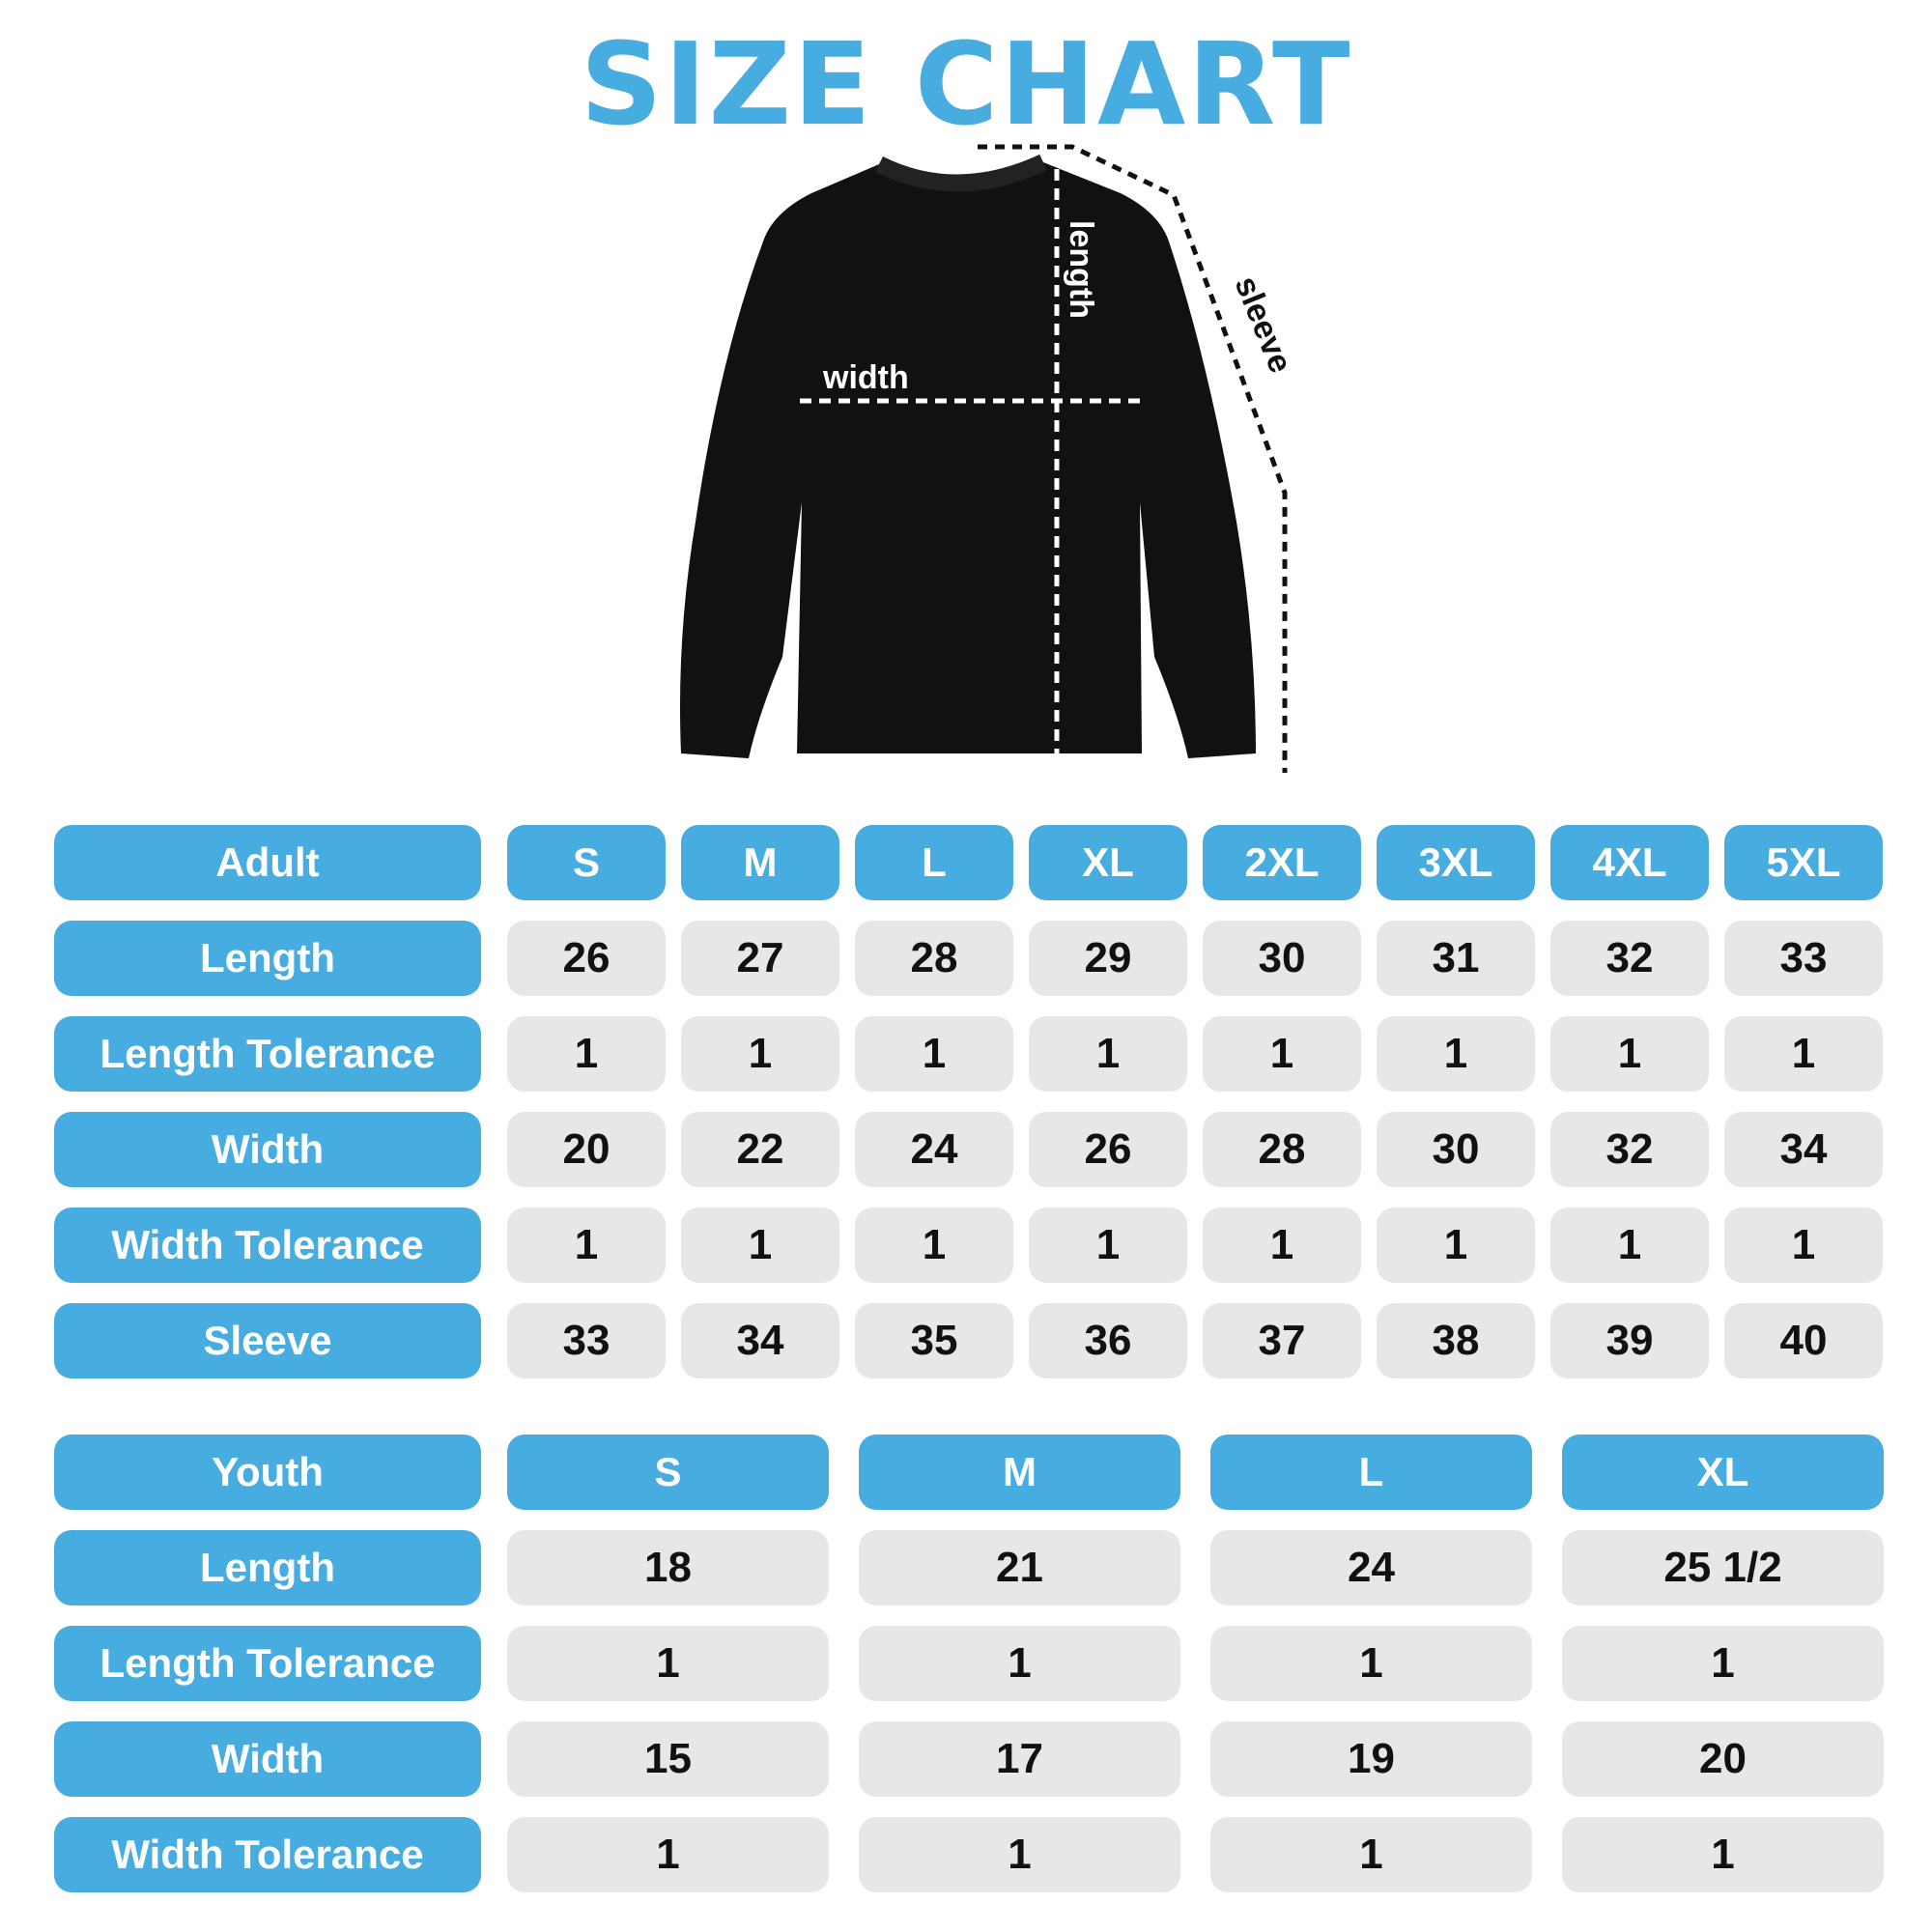 This screenshot has height=1932, width=1932. What do you see at coordinates (1019, 1567) in the screenshot?
I see `value-cell: 21` at bounding box center [1019, 1567].